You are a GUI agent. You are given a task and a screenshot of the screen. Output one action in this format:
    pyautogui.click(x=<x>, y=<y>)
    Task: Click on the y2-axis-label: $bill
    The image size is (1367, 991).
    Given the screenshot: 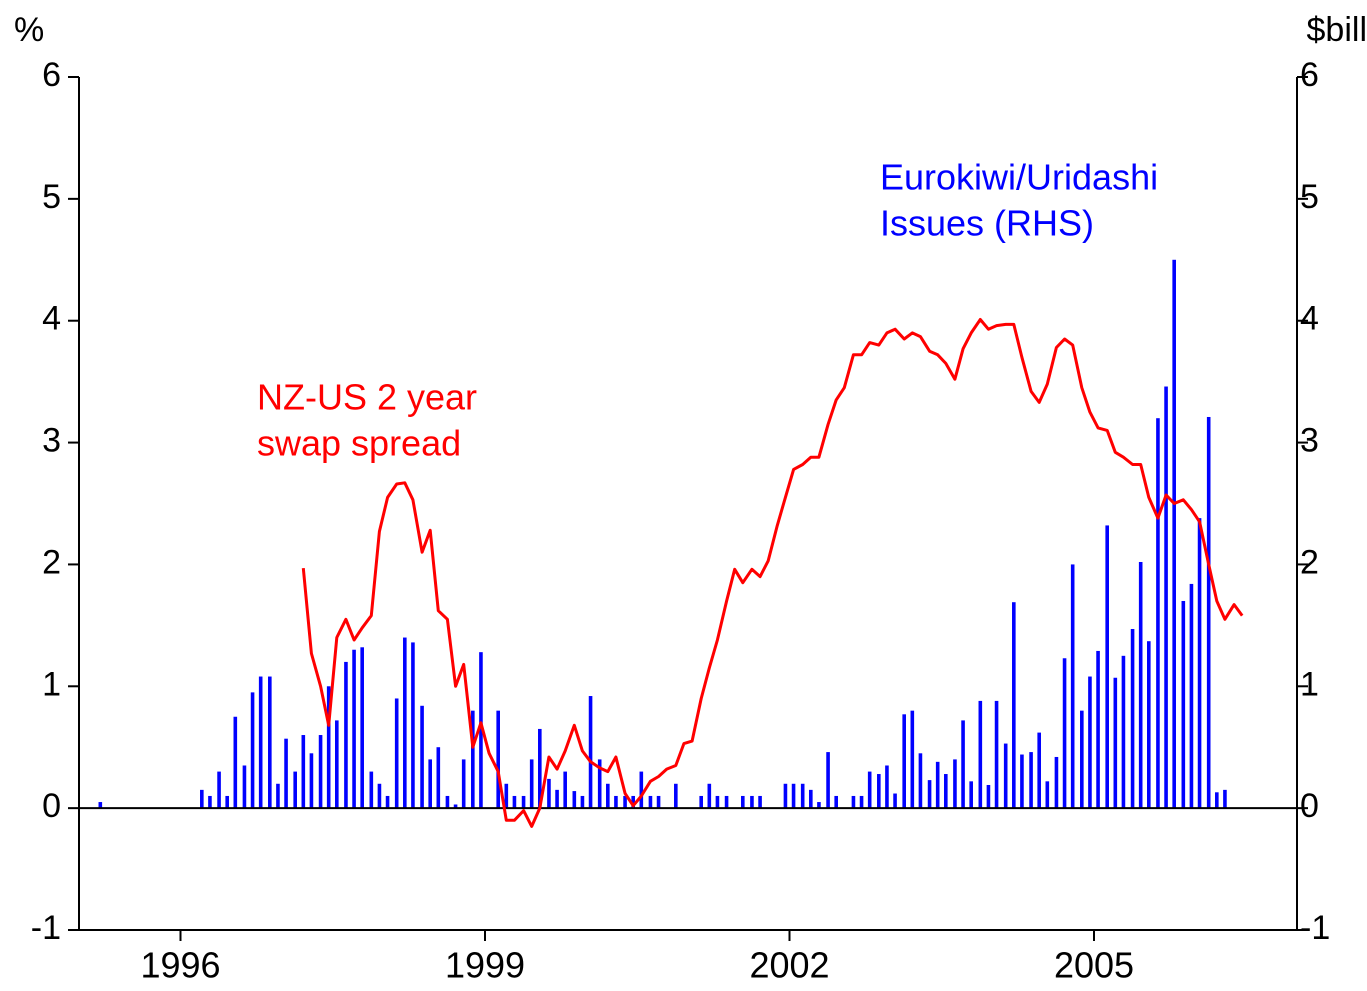 What is the action you would take?
    pyautogui.click(x=1337, y=30)
    